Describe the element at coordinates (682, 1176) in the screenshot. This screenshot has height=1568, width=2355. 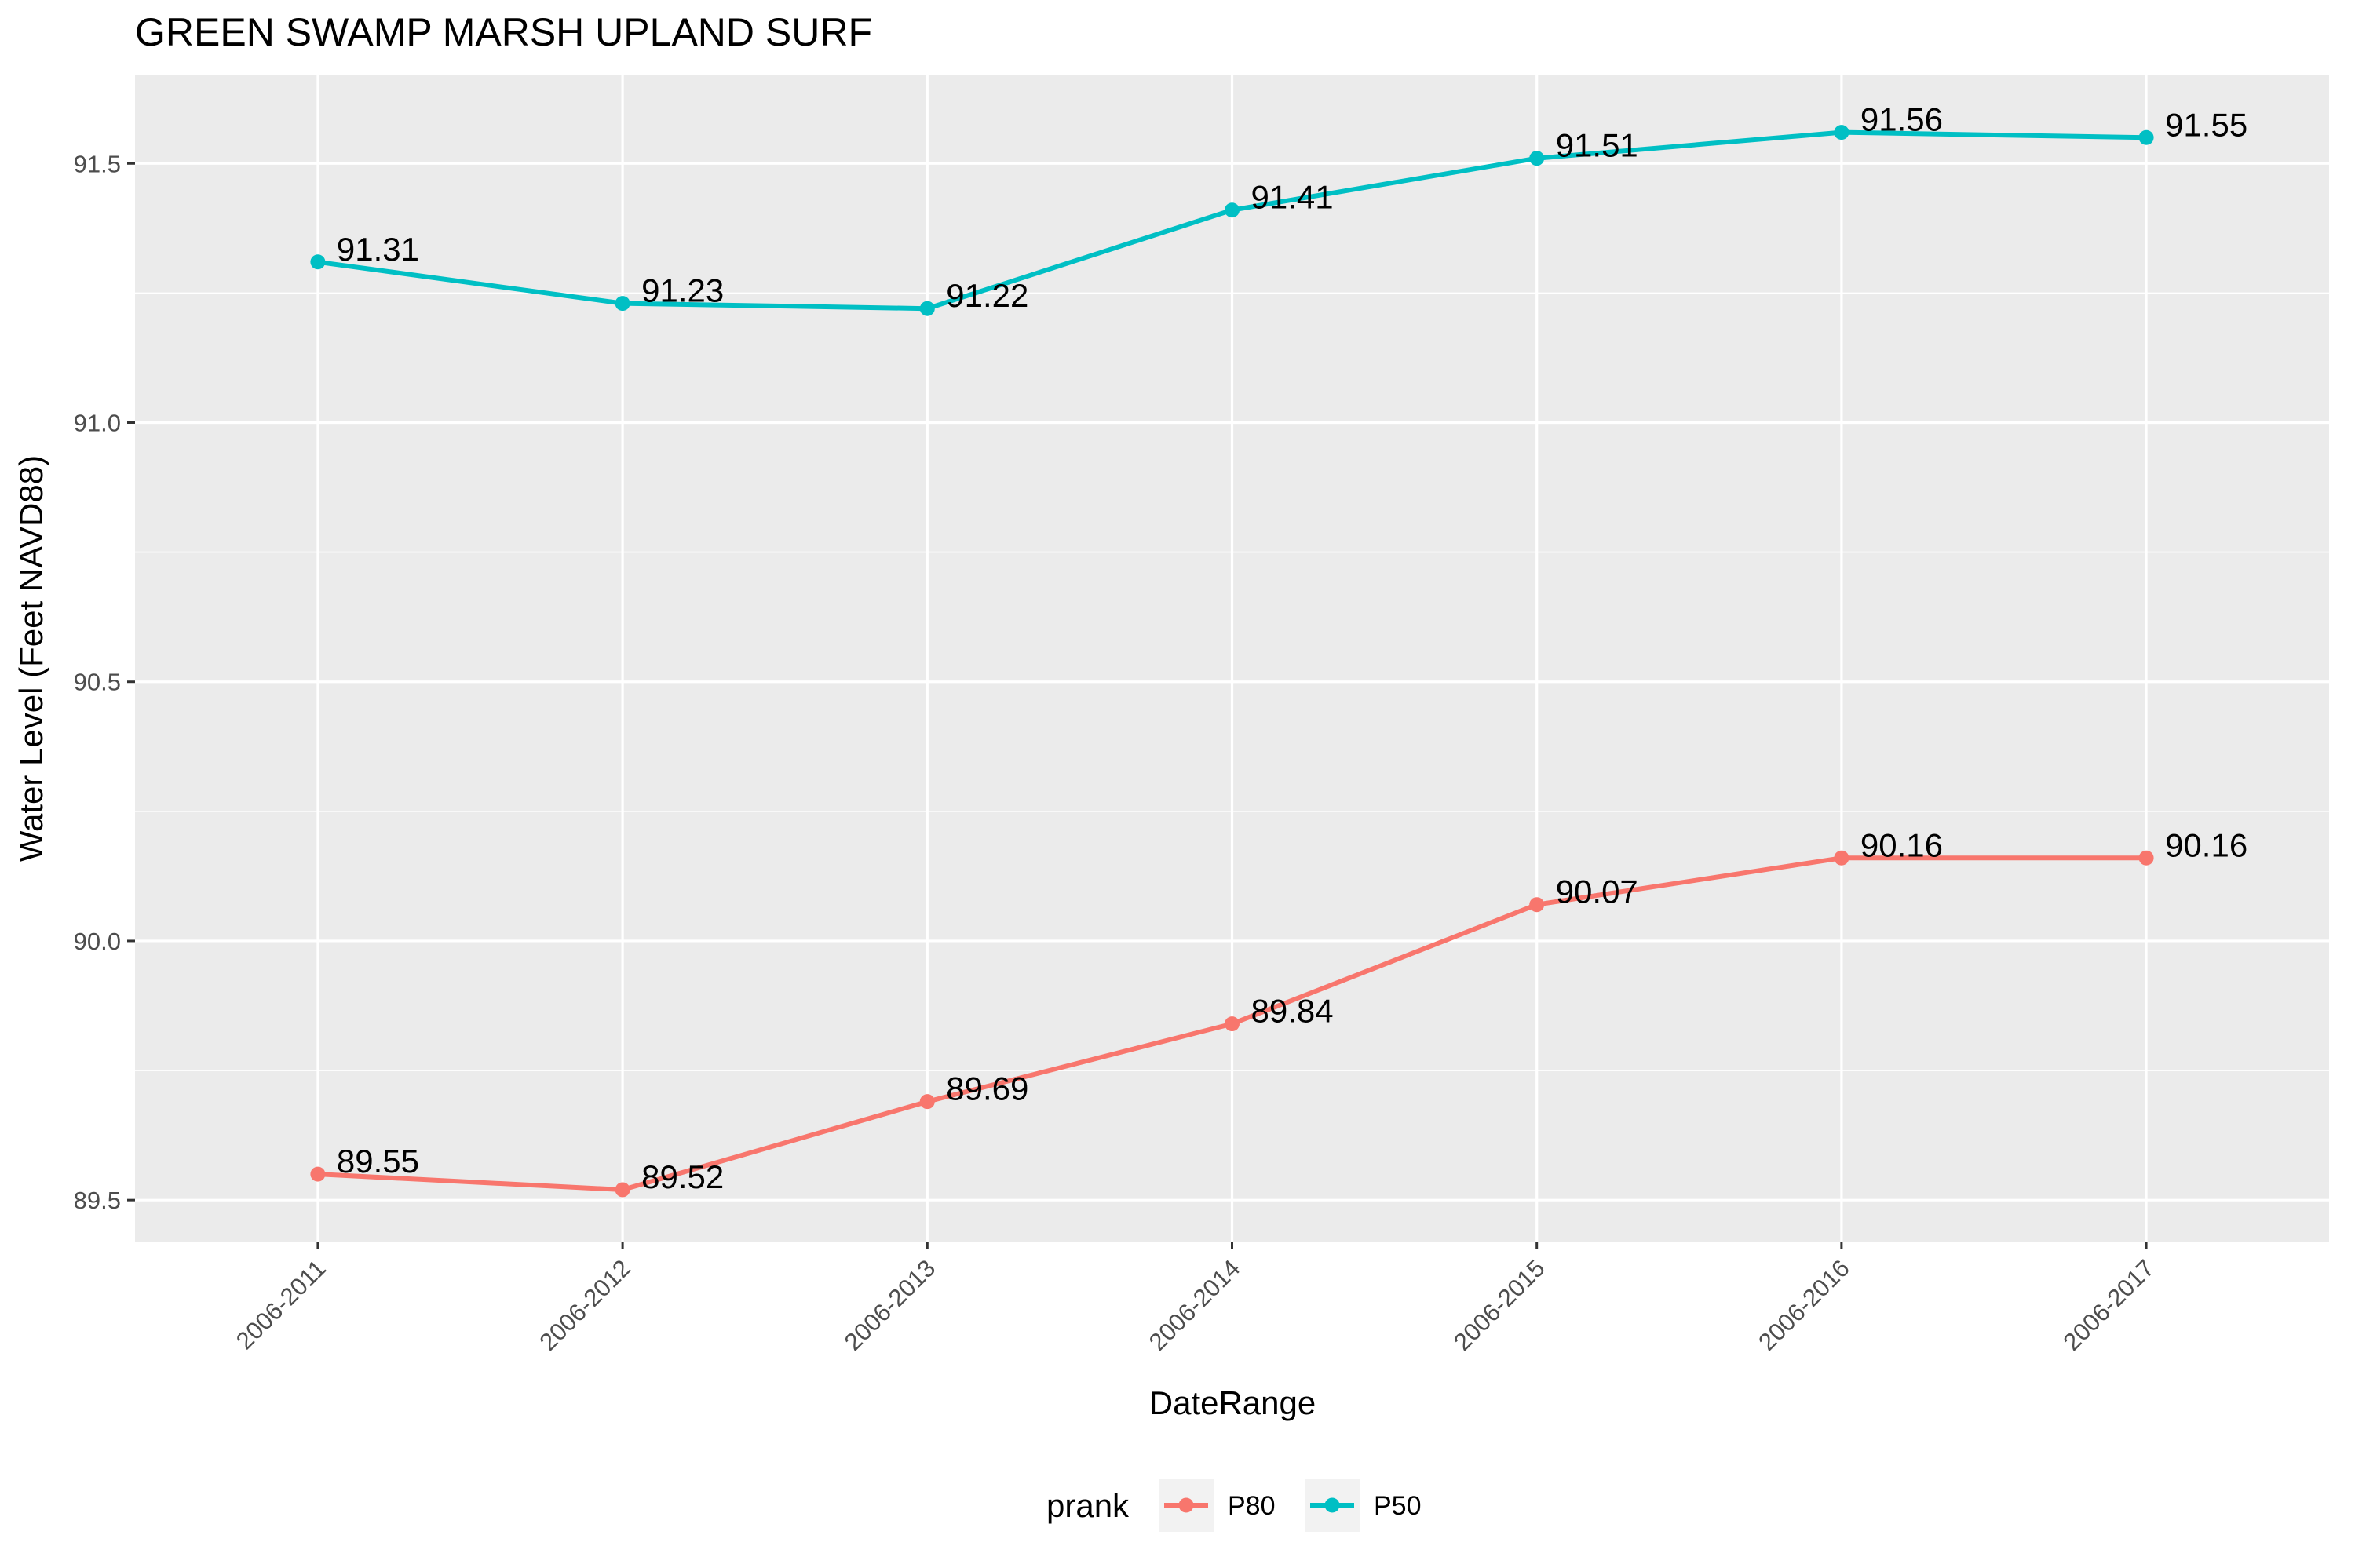
I see `data-label-p80: 89.52` at that location.